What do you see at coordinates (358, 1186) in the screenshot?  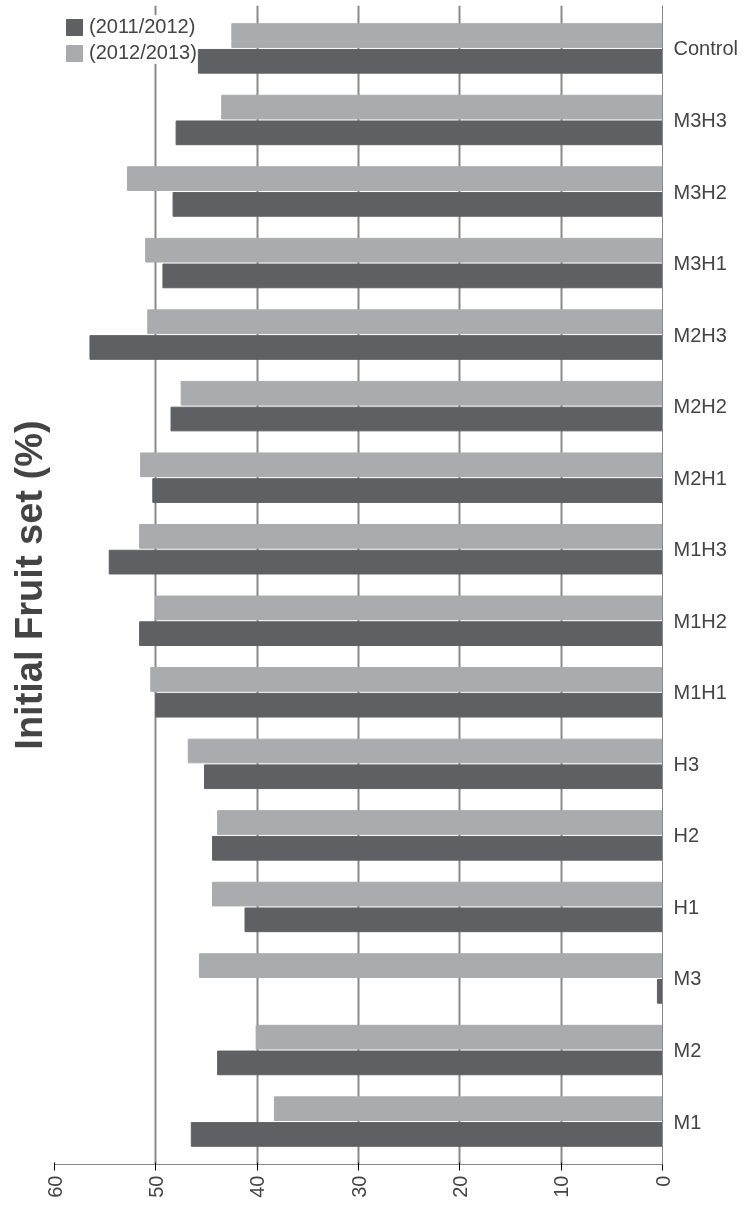 I see `x-tick-label: 30` at bounding box center [358, 1186].